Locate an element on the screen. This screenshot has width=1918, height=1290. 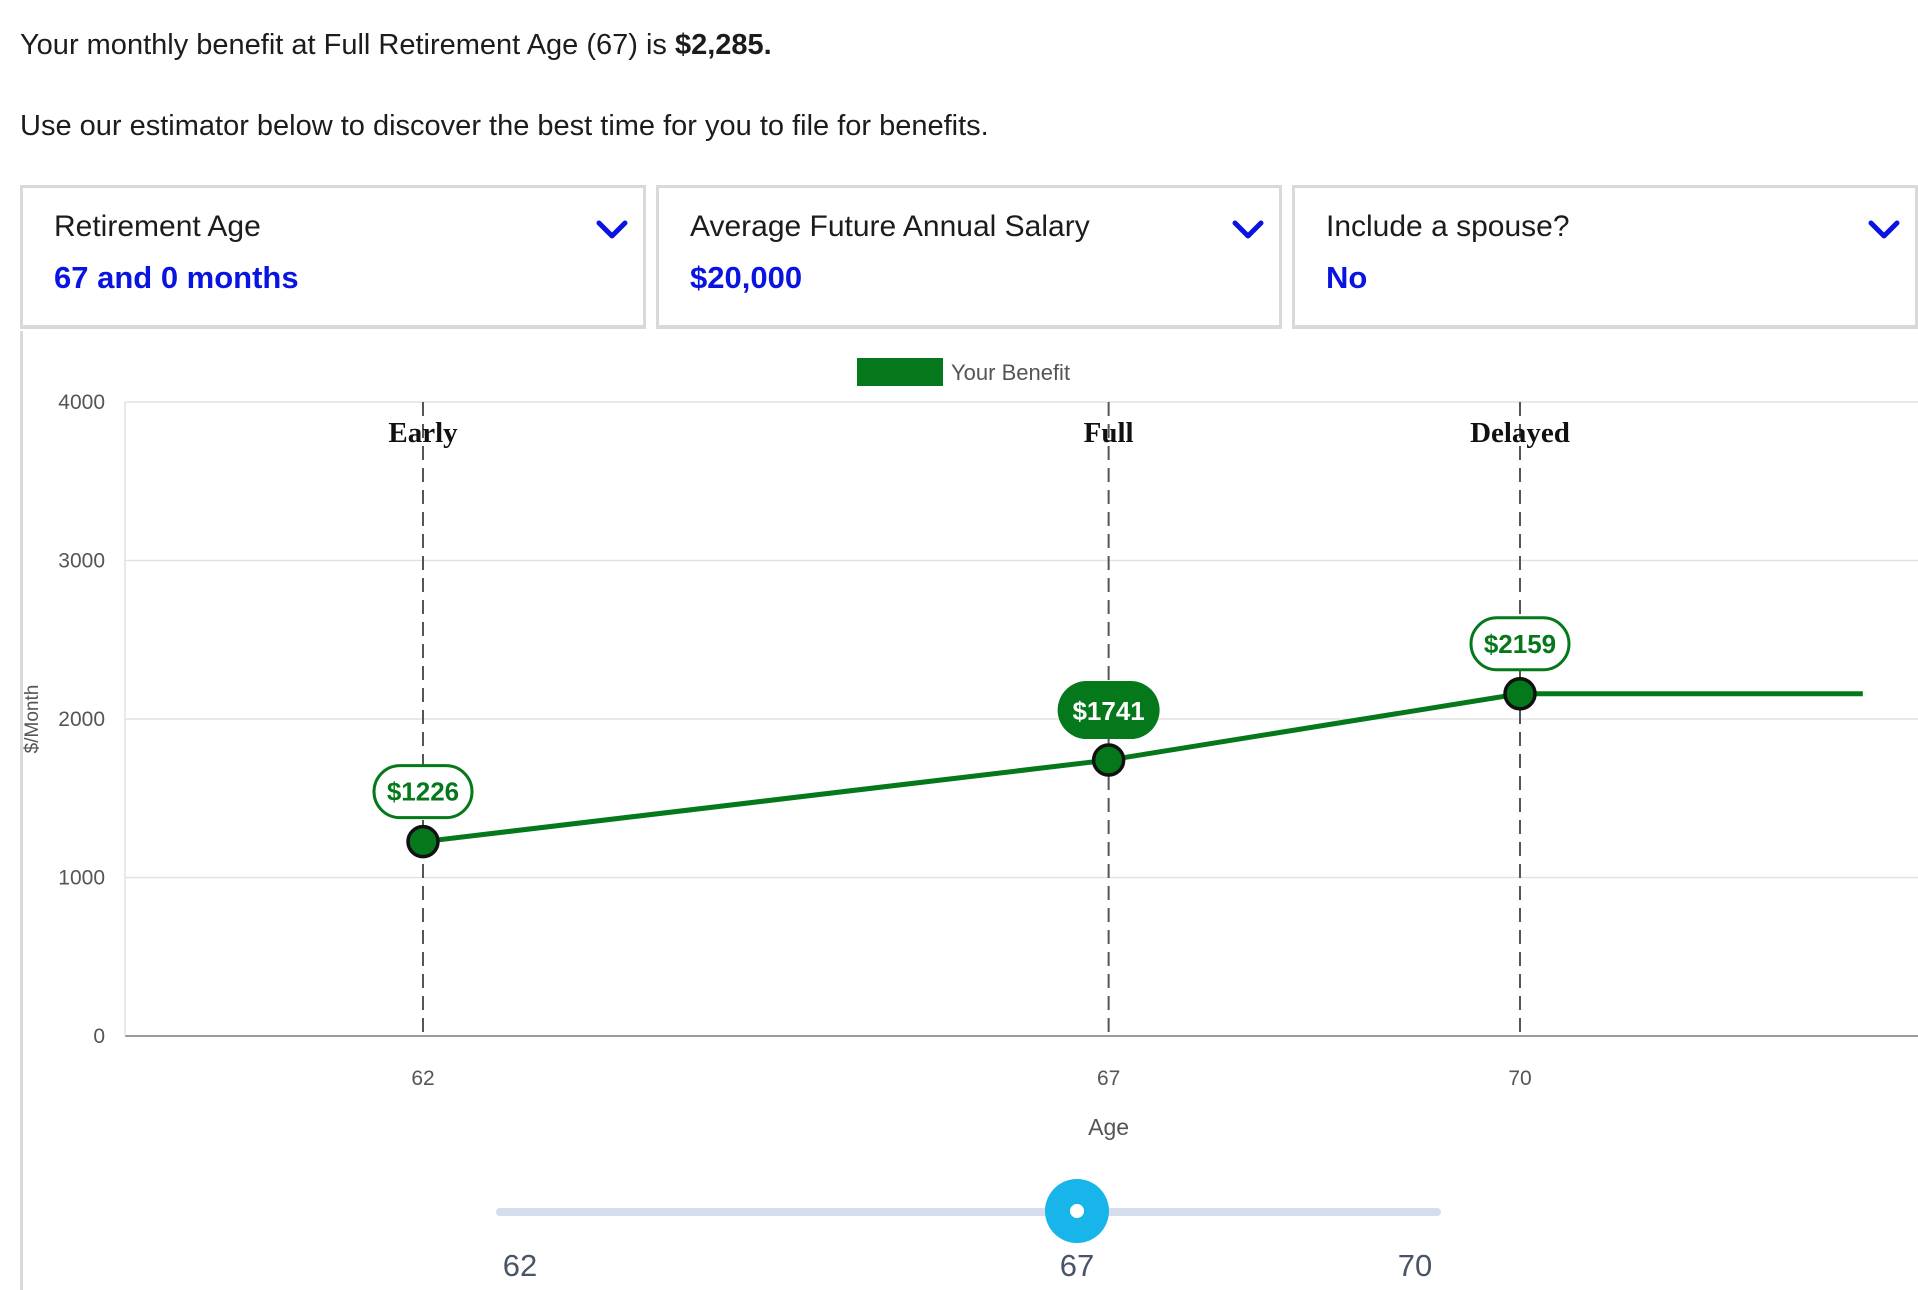
slider-tick-label: 67 is located at coordinates (1077, 1265).